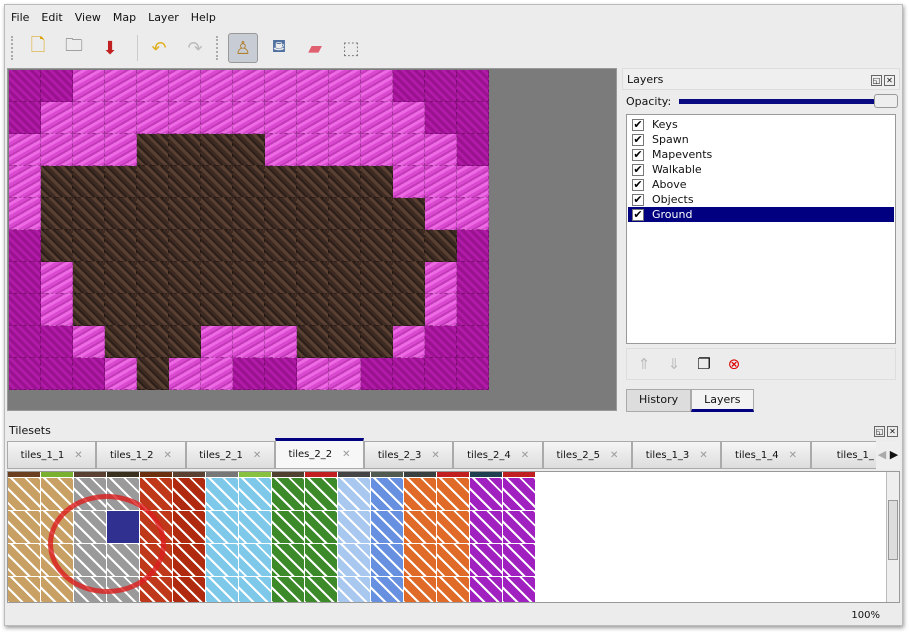  Describe the element at coordinates (722, 400) in the screenshot. I see `tab-layers: Layers` at that location.